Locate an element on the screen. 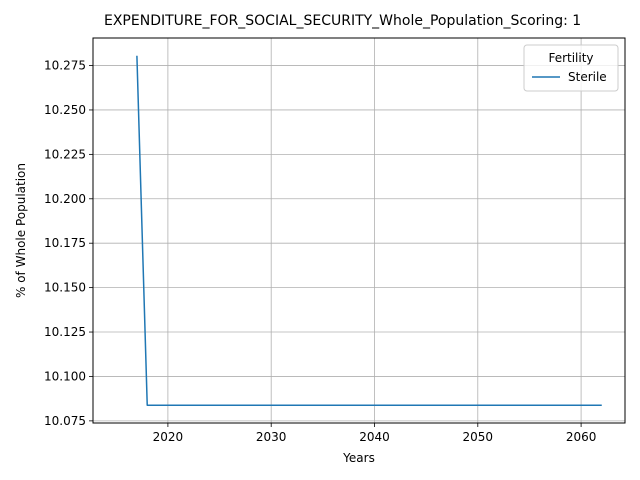 This screenshot has width=640, height=480. x-axis-label: Years is located at coordinates (358, 458).